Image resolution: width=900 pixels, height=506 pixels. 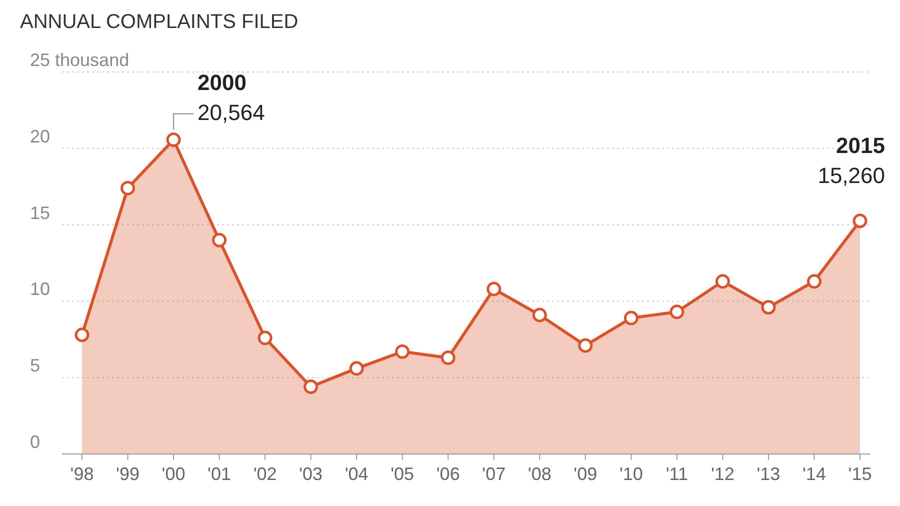 What do you see at coordinates (677, 474) in the screenshot?
I see `x-tick-label: '11` at bounding box center [677, 474].